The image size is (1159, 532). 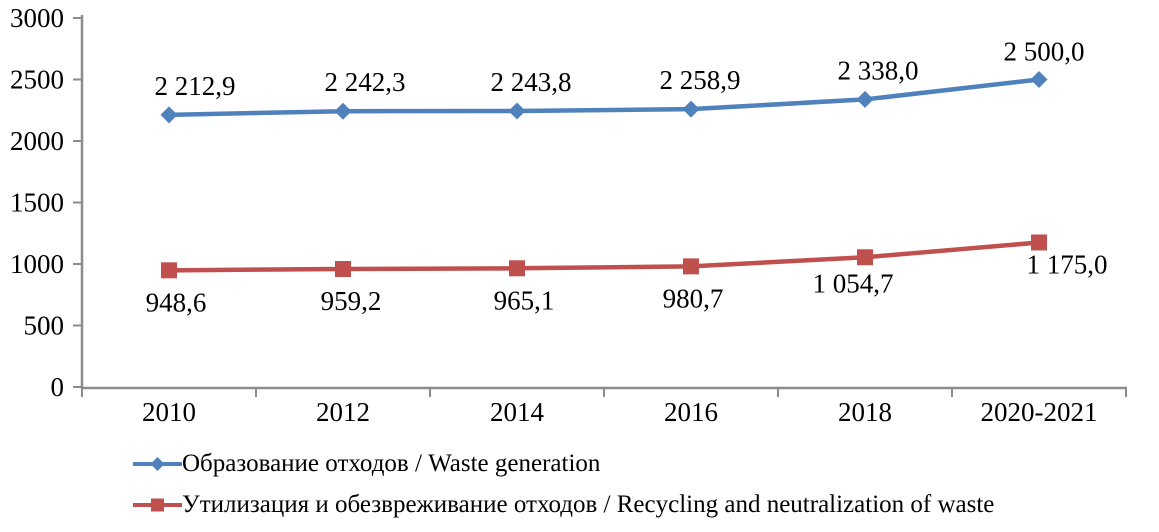 I want to click on x-axis-category-label: 2016, so click(x=691, y=412).